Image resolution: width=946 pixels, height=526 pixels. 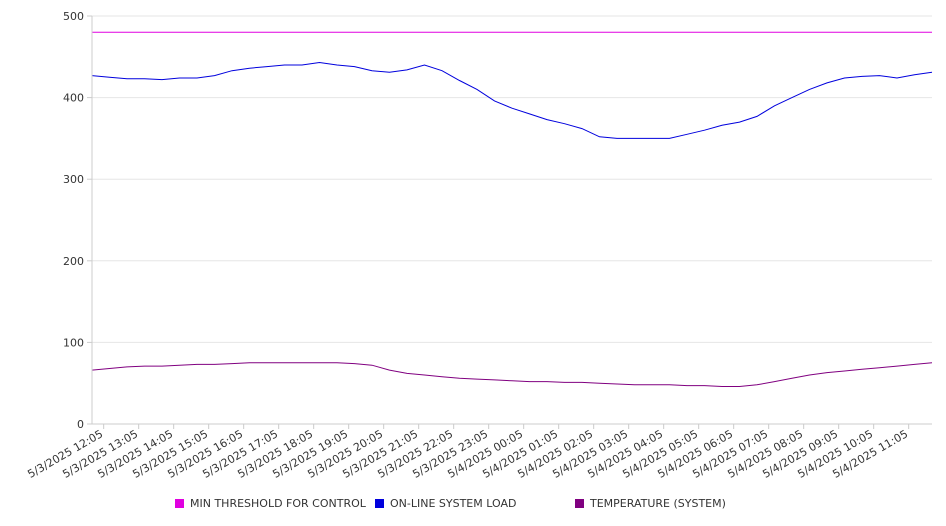 I want to click on y-tick-label: 200, so click(x=73, y=261).